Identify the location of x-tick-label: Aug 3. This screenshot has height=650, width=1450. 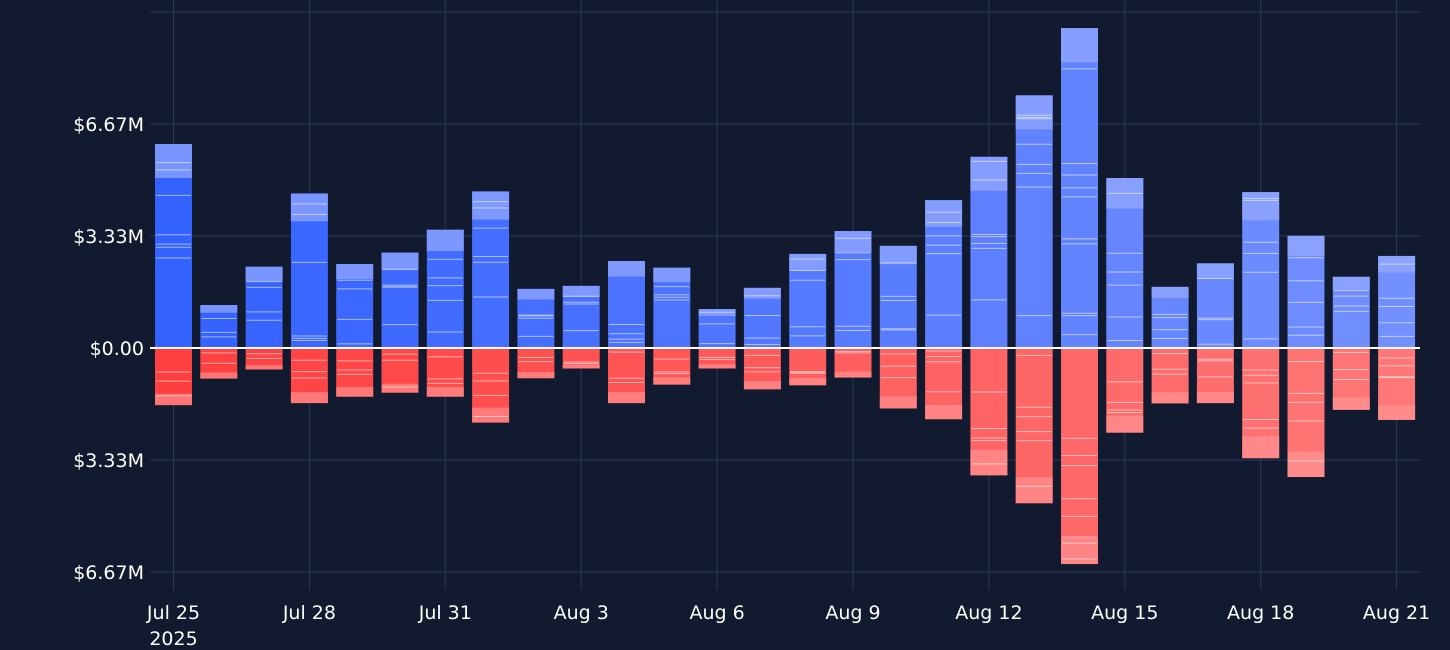
(581, 613).